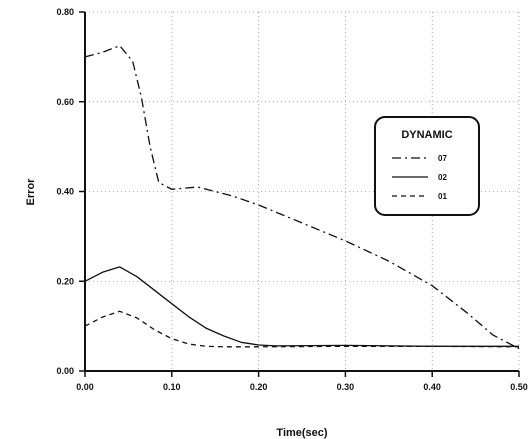 This screenshot has height=439, width=531. What do you see at coordinates (65, 102) in the screenshot?
I see `y-tick-label: 0.60` at bounding box center [65, 102].